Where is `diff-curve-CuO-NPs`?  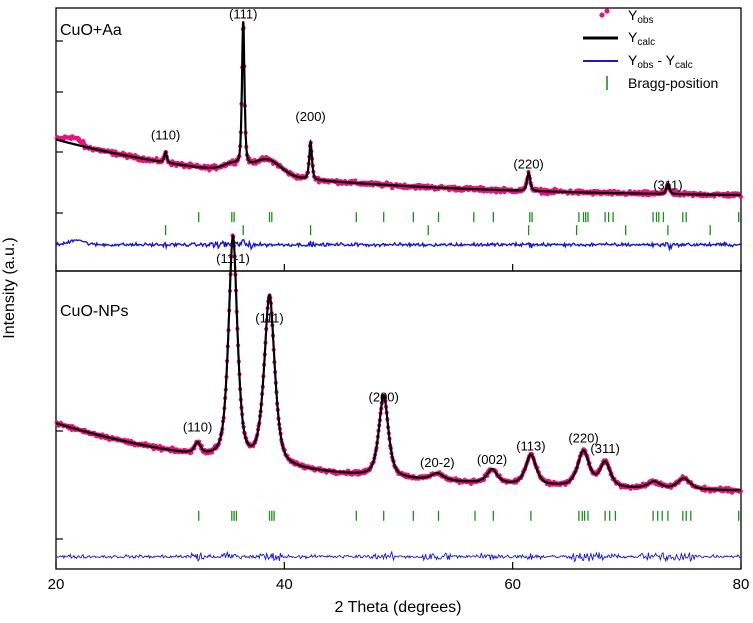
diff-curve-CuO-NPs is located at coordinates (398, 556).